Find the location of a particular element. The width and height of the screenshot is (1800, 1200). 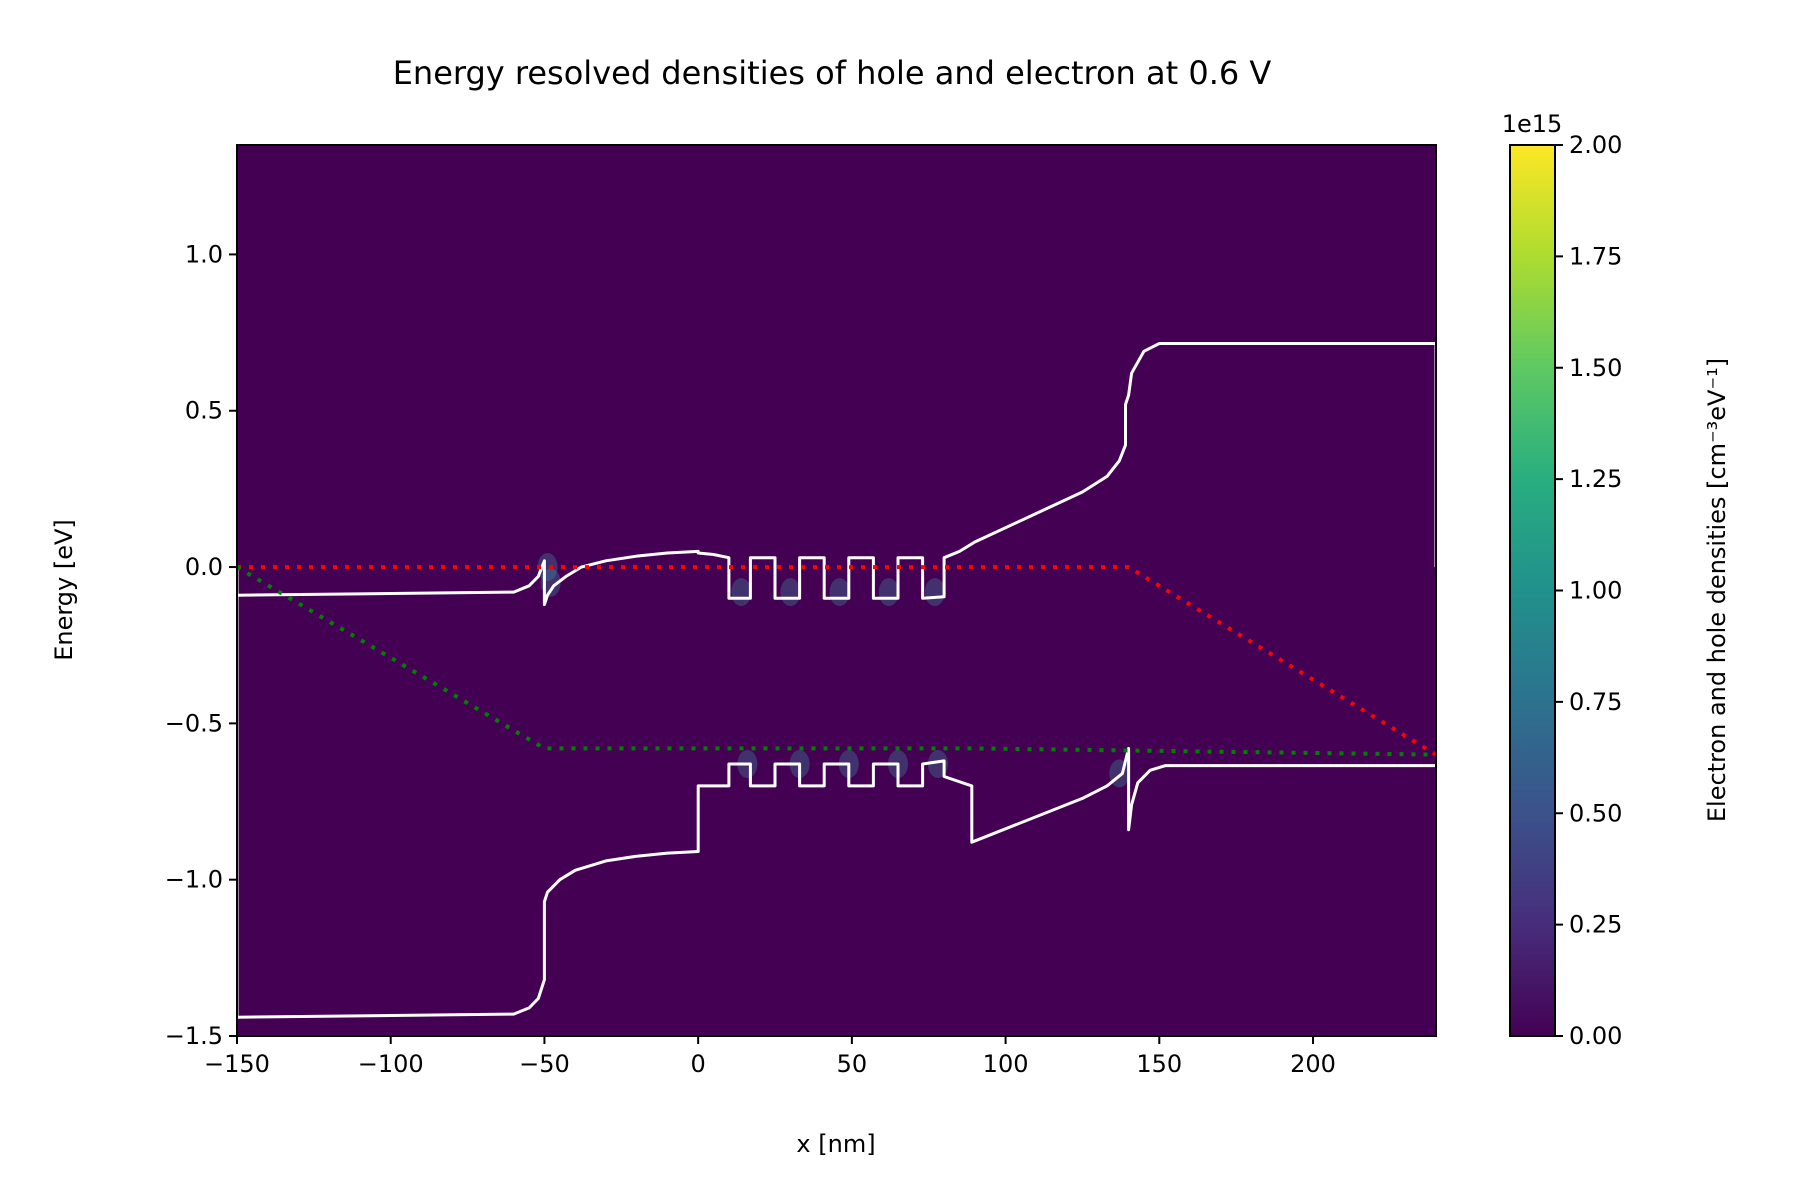

x-tick-label: 200 is located at coordinates (1313, 1064).